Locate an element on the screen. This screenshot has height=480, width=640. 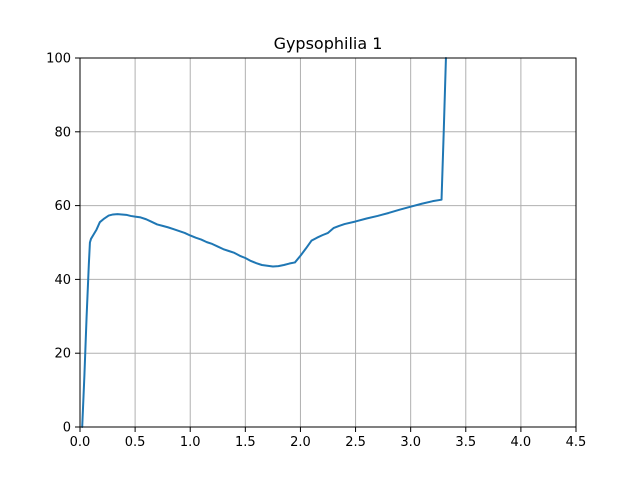
x-tick-label: 0.0 is located at coordinates (80, 442).